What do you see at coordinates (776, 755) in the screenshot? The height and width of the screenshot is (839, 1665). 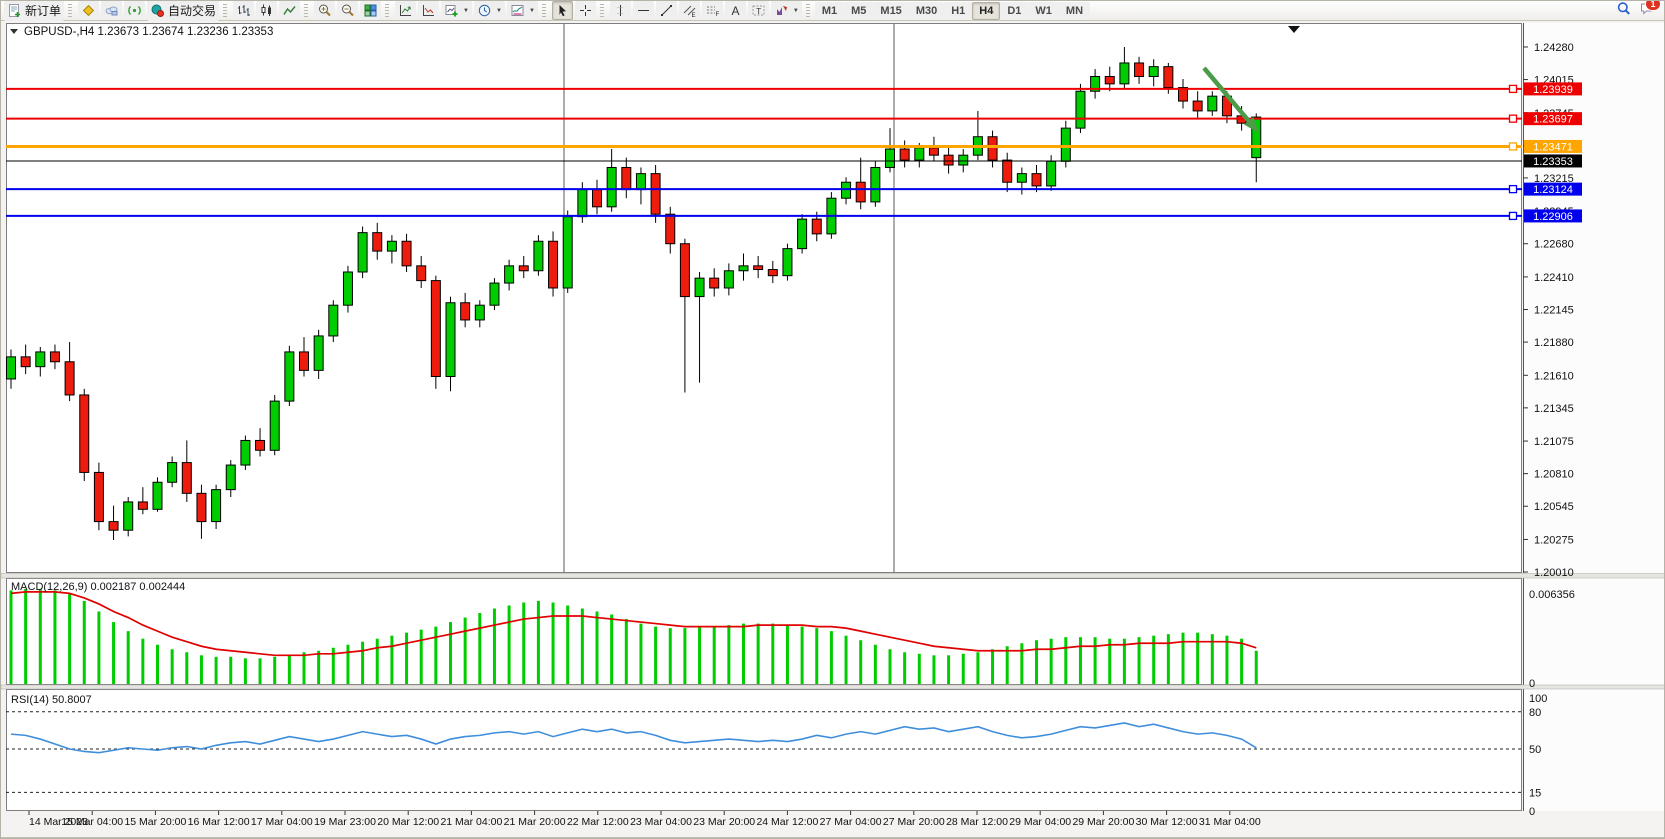 I see `rsi-pane: RSI(14) 50.8007 100 80 50 15 0` at bounding box center [776, 755].